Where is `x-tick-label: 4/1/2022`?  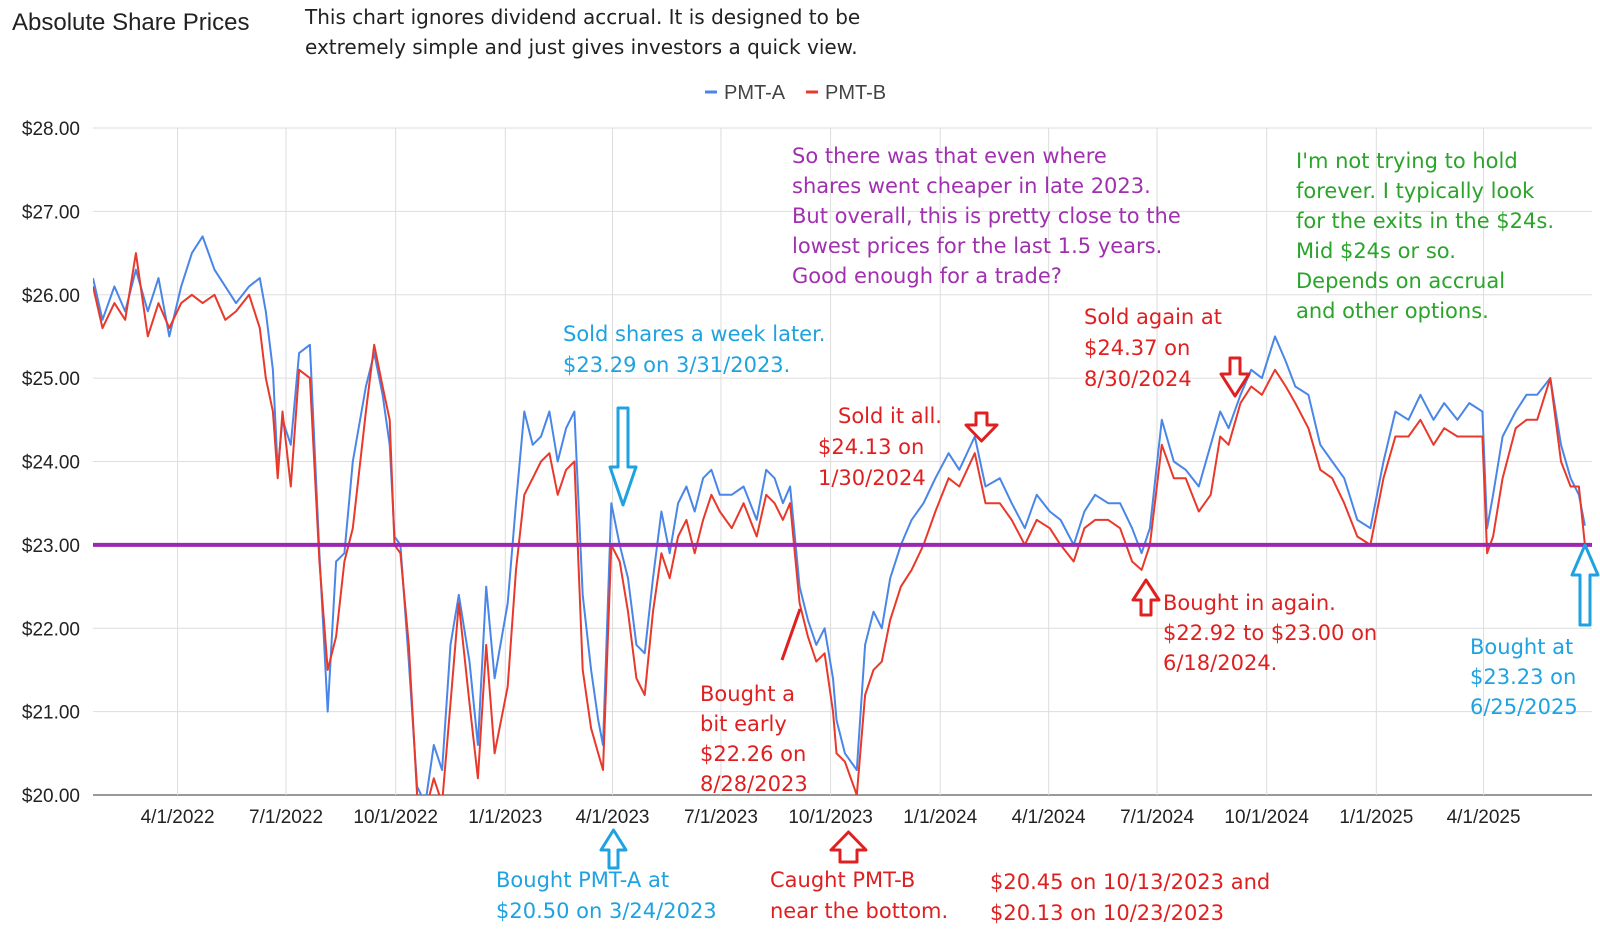 x-tick-label: 4/1/2022 is located at coordinates (178, 817).